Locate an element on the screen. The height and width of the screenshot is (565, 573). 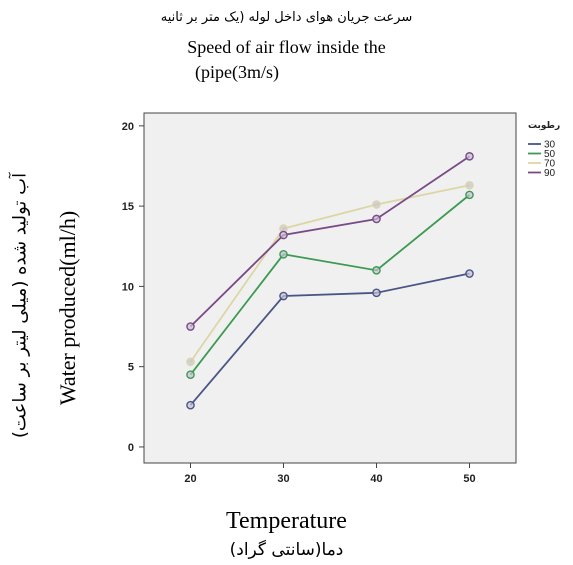
y-tick-label: 10 is located at coordinates (128, 287).